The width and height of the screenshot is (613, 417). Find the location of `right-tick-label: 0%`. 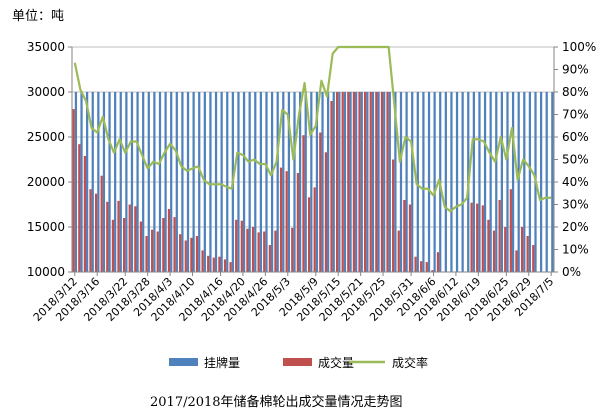

right-tick-label: 0% is located at coordinates (571, 272).